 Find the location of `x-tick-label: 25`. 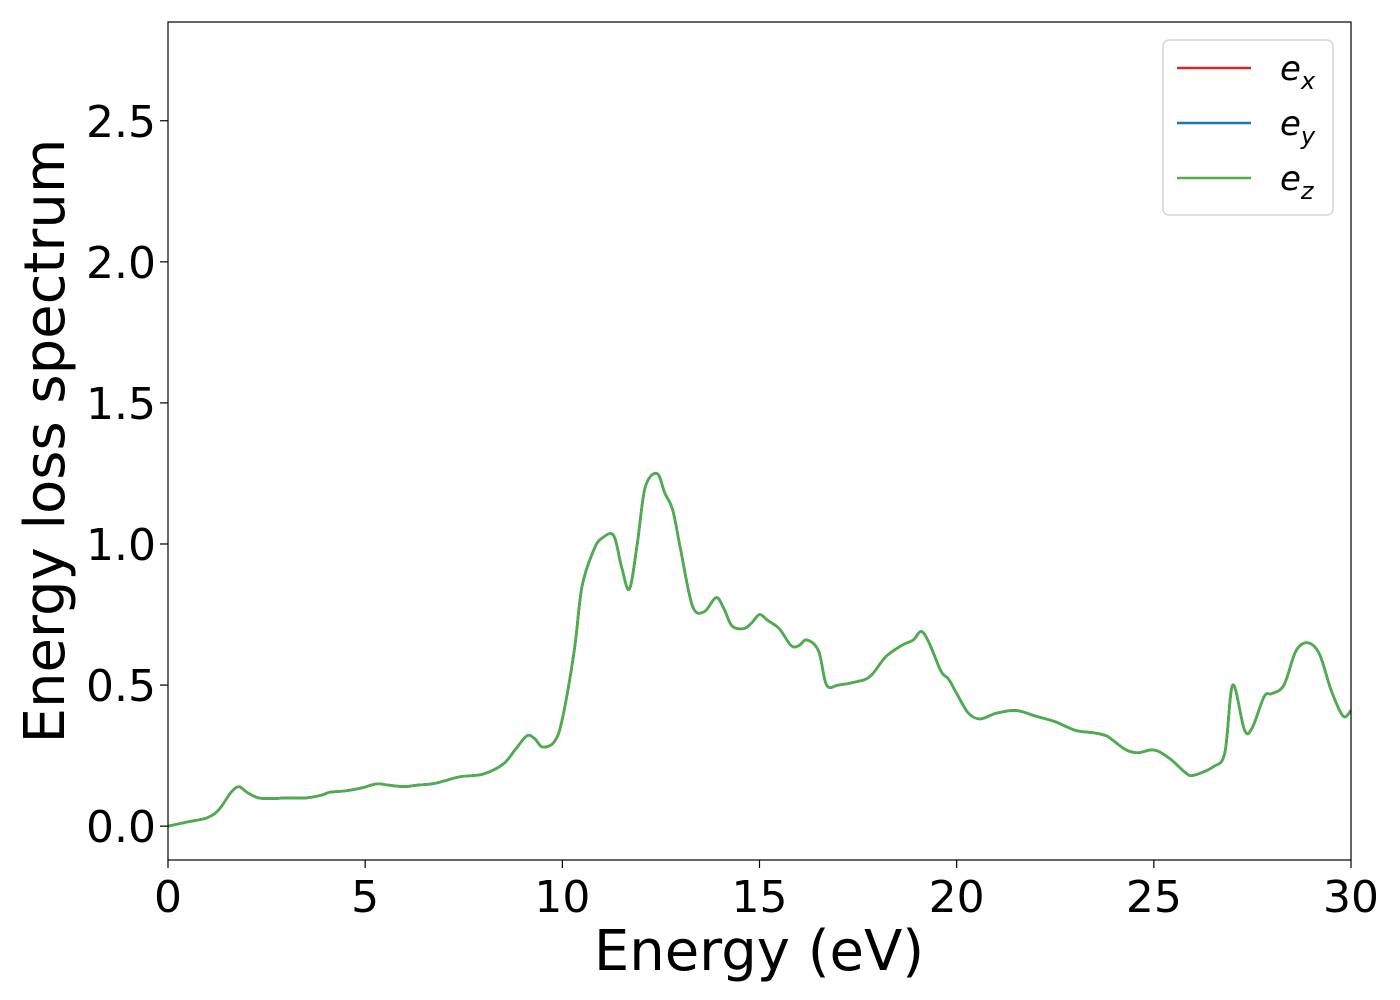

x-tick-label: 25 is located at coordinates (1154, 897).